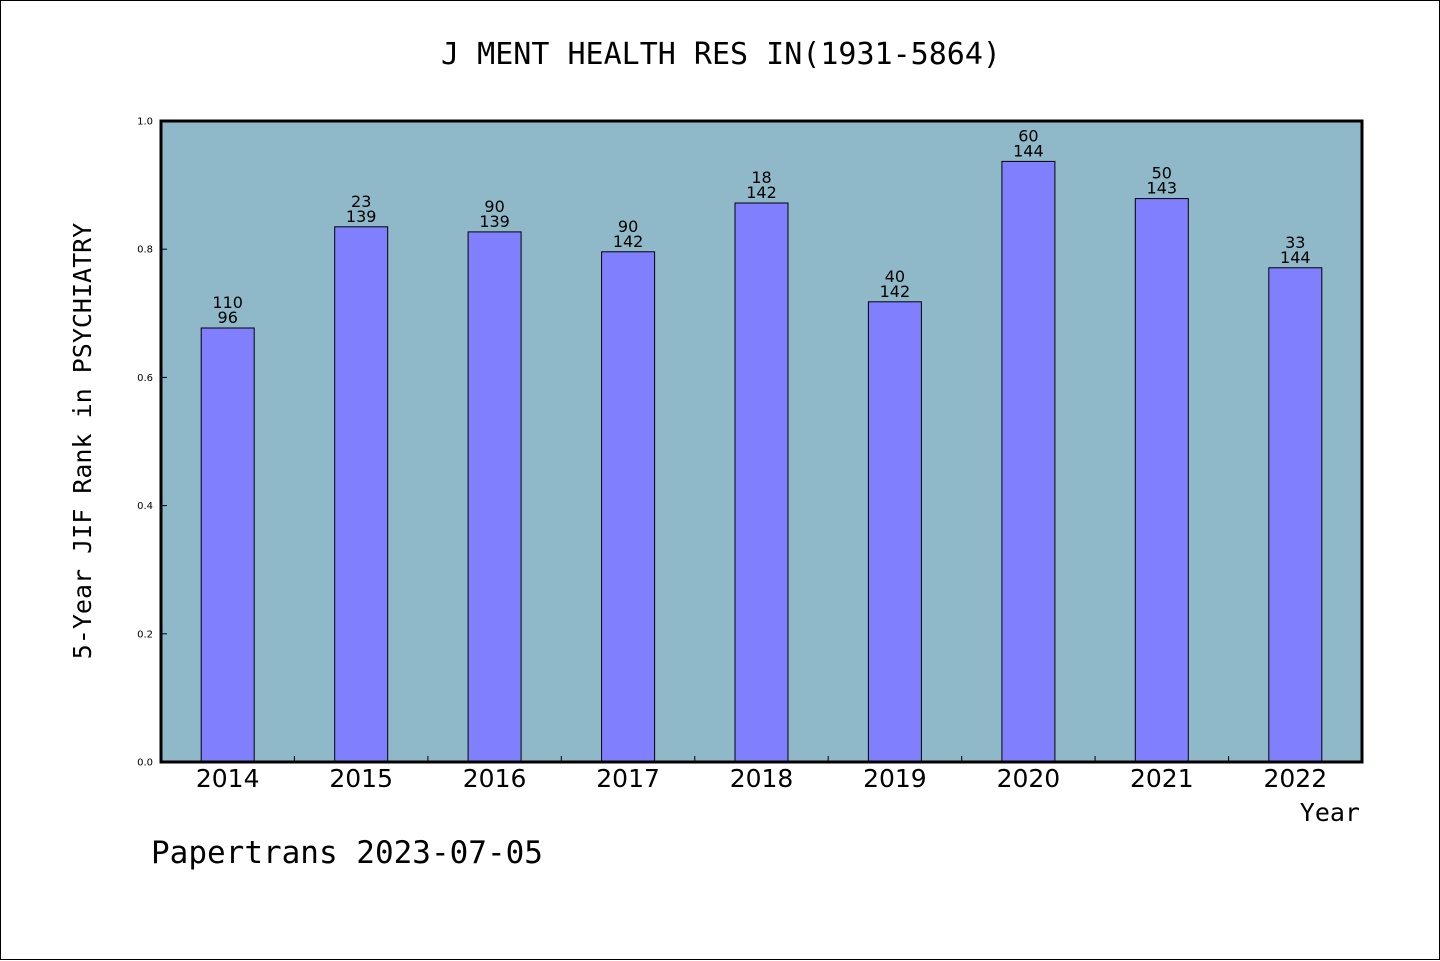 Image resolution: width=1440 pixels, height=961 pixels. What do you see at coordinates (1295, 242) in the screenshot?
I see `bar-label-rank-2022: 33` at bounding box center [1295, 242].